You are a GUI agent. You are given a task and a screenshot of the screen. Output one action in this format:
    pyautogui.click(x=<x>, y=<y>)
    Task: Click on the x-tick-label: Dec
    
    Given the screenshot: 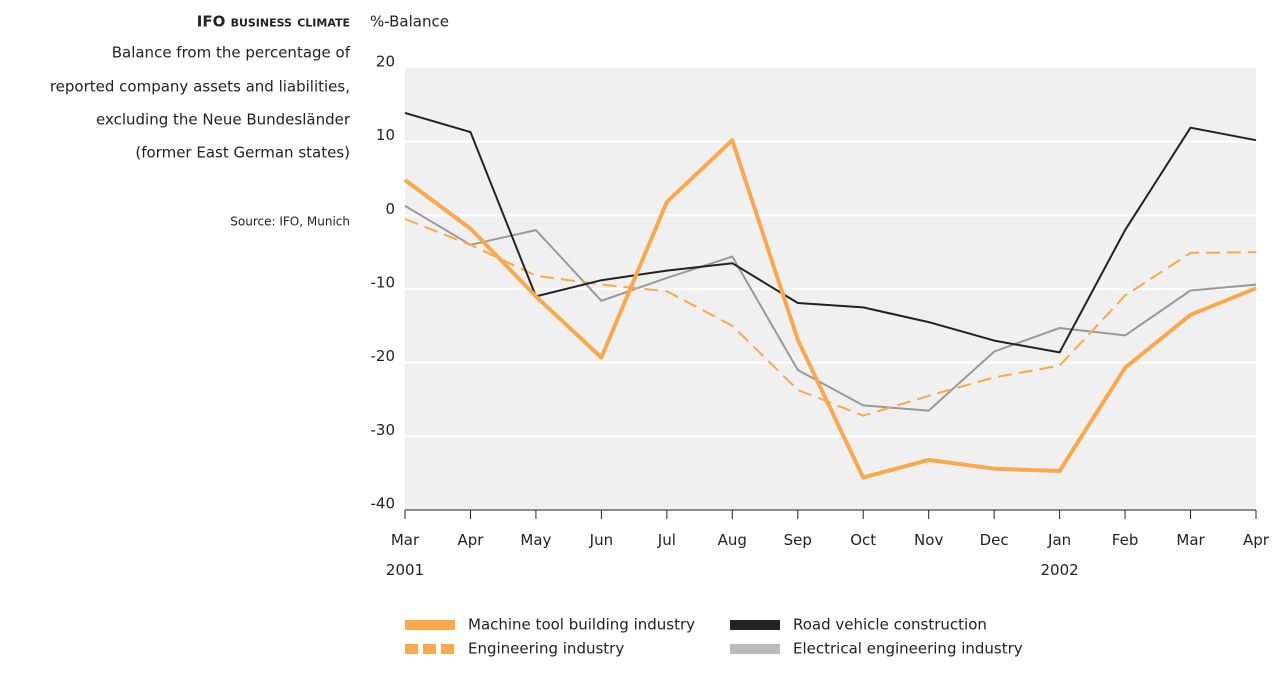 What is the action you would take?
    pyautogui.click(x=994, y=540)
    